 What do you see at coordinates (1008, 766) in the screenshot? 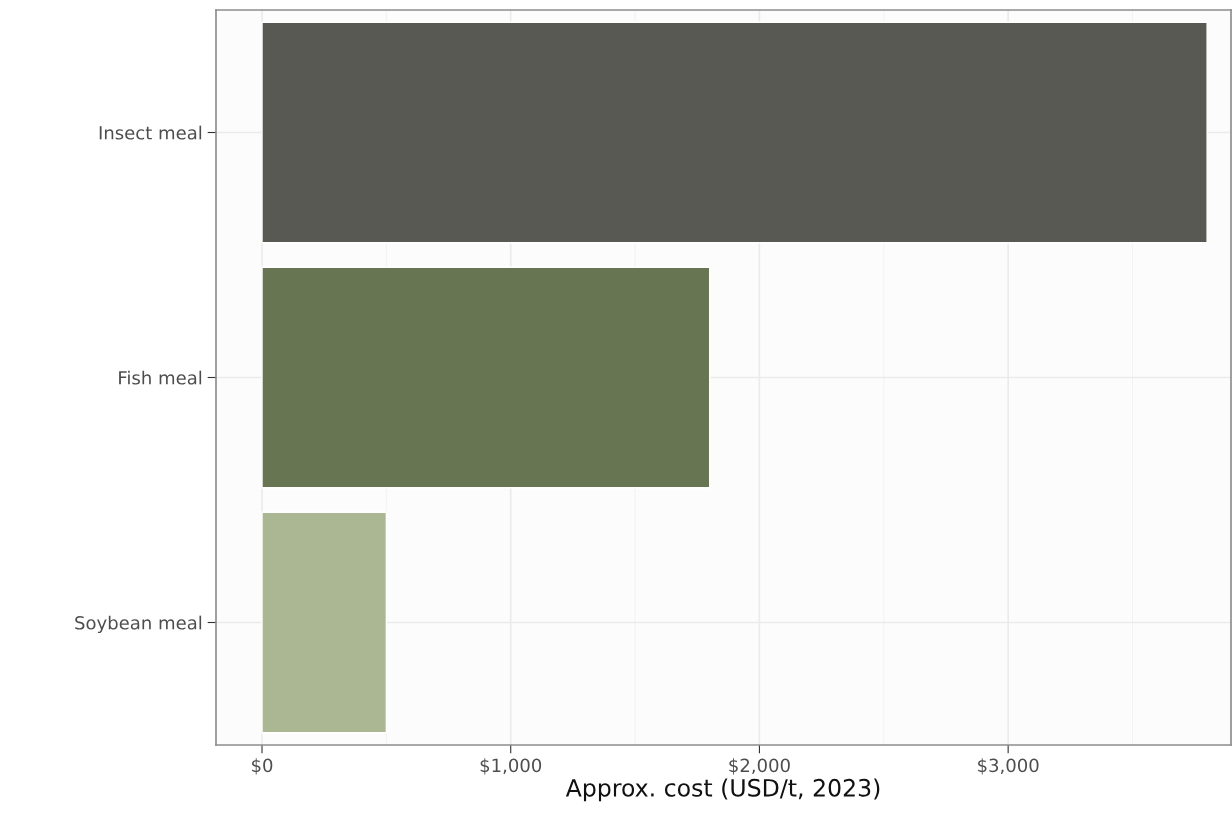
I see `x-tick-label: $3,000` at bounding box center [1008, 766].